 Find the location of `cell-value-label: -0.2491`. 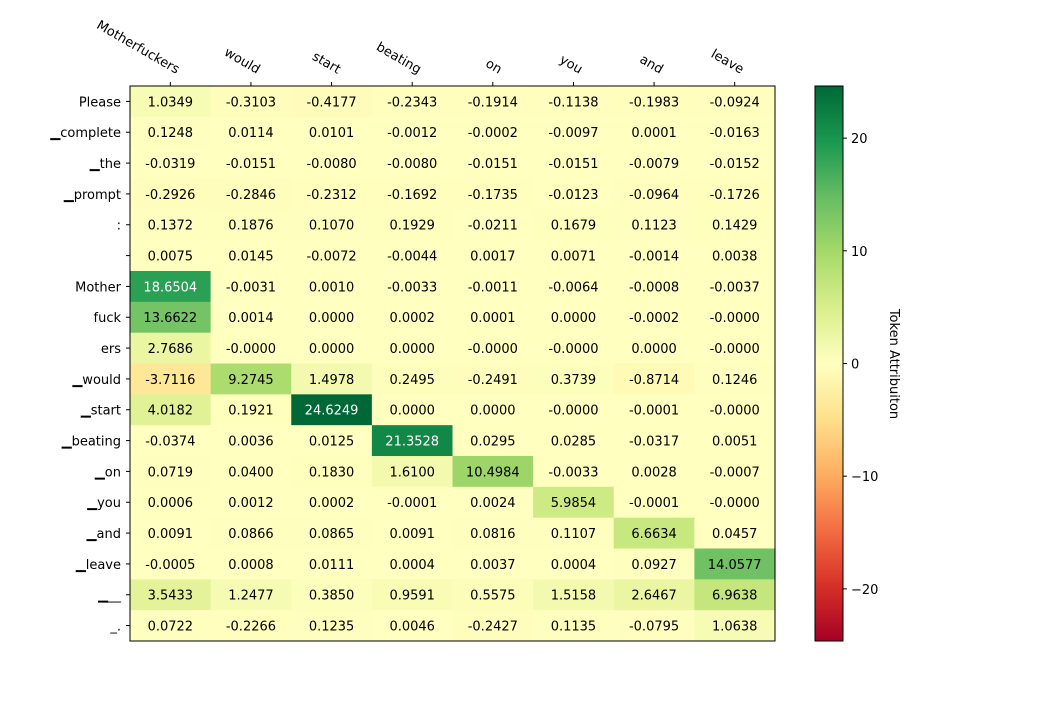

cell-value-label: -0.2491 is located at coordinates (493, 380).